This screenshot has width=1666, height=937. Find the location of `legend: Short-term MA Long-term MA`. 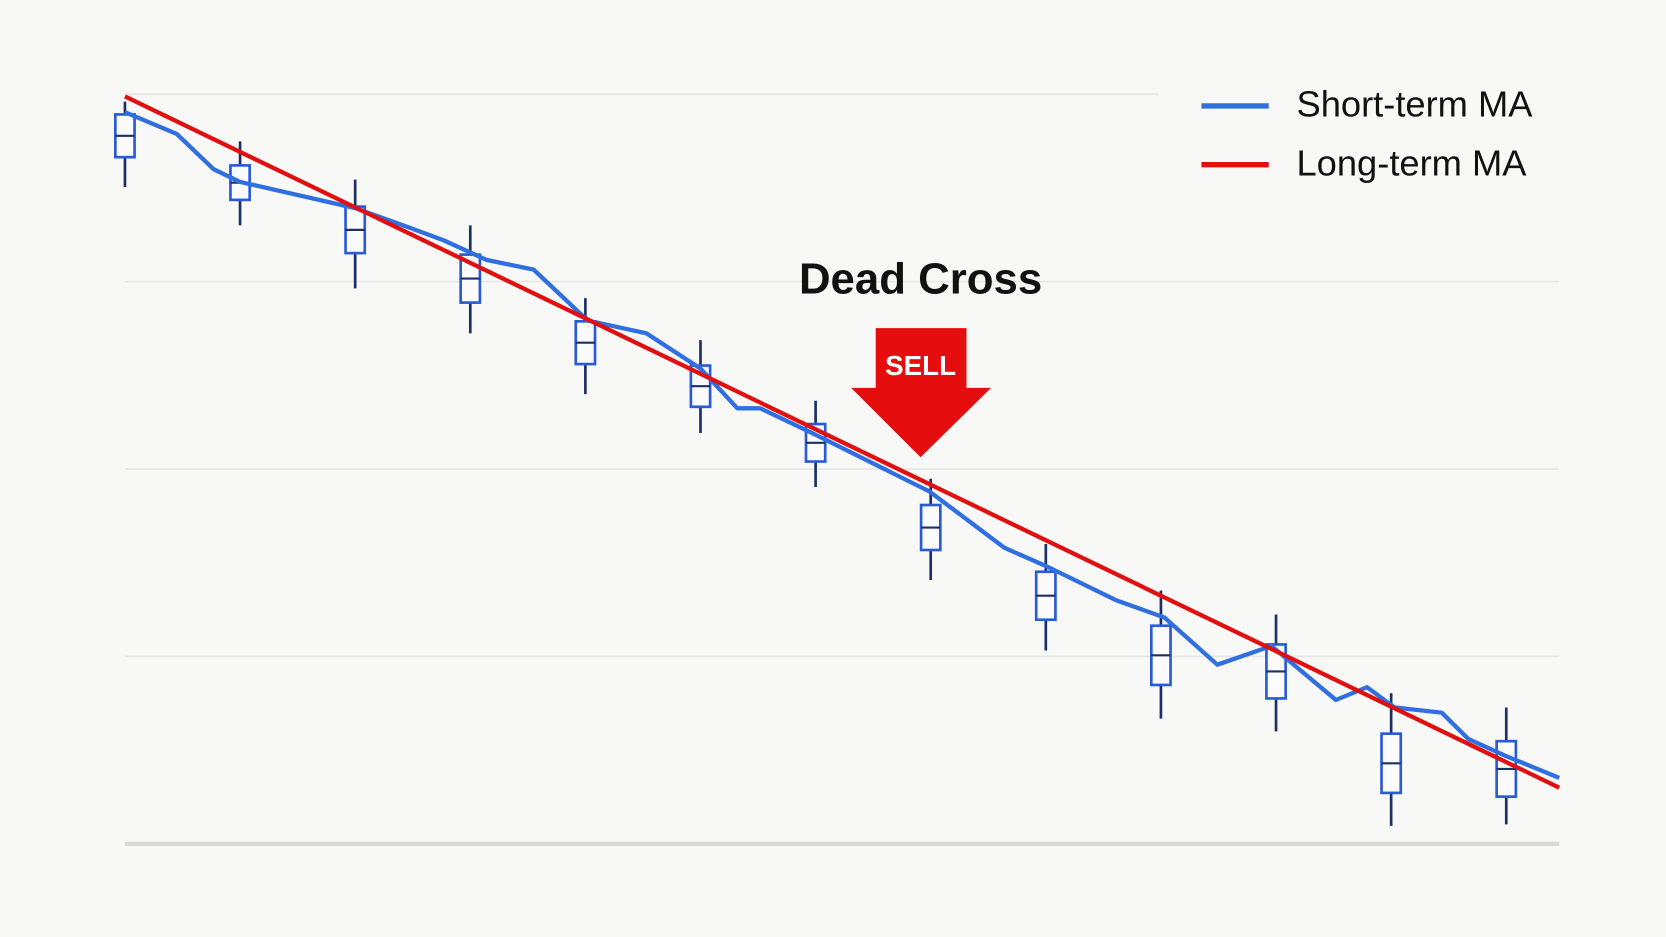

legend: Short-term MA Long-term MA is located at coordinates (1367, 133).